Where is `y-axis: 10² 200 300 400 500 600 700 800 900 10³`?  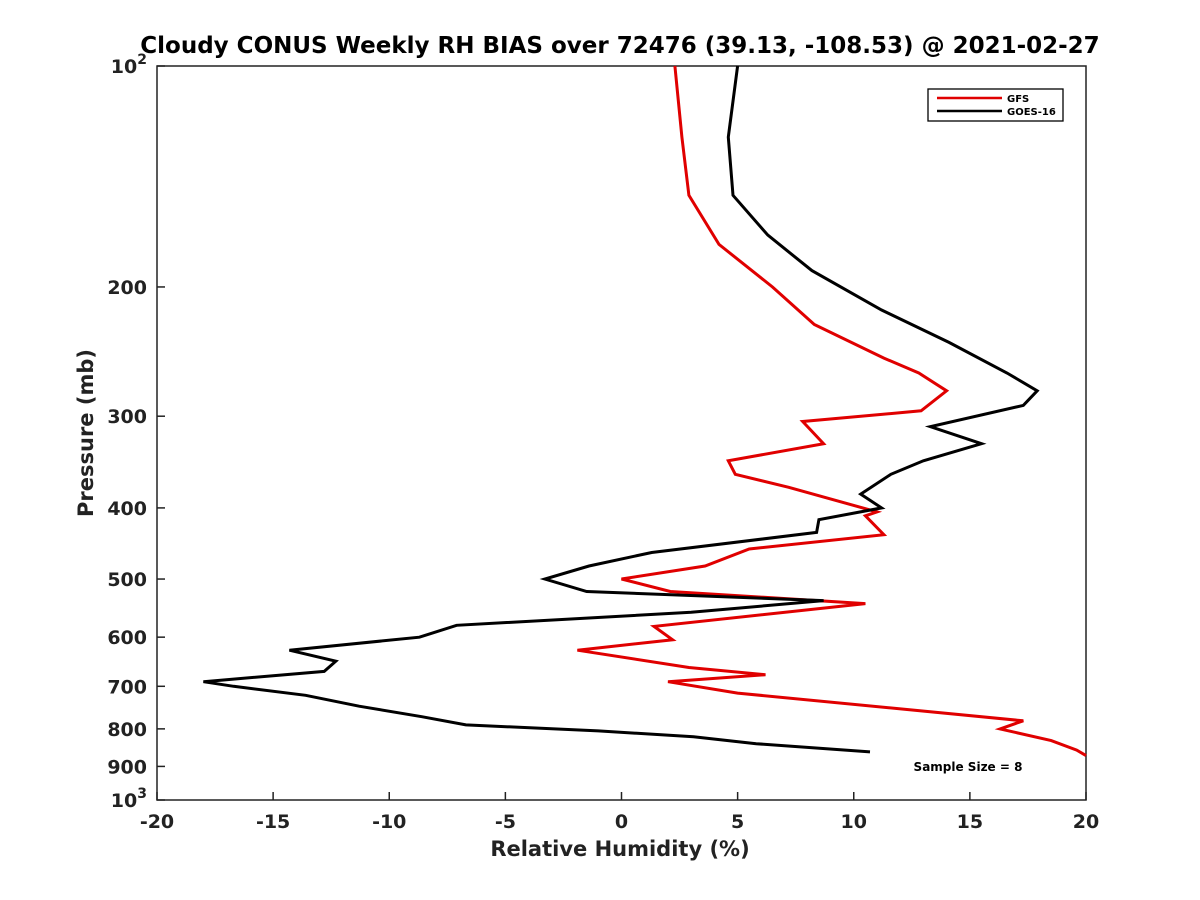
y-axis: 10² 200 300 400 500 600 700 800 900 10³ is located at coordinates (136, 432).